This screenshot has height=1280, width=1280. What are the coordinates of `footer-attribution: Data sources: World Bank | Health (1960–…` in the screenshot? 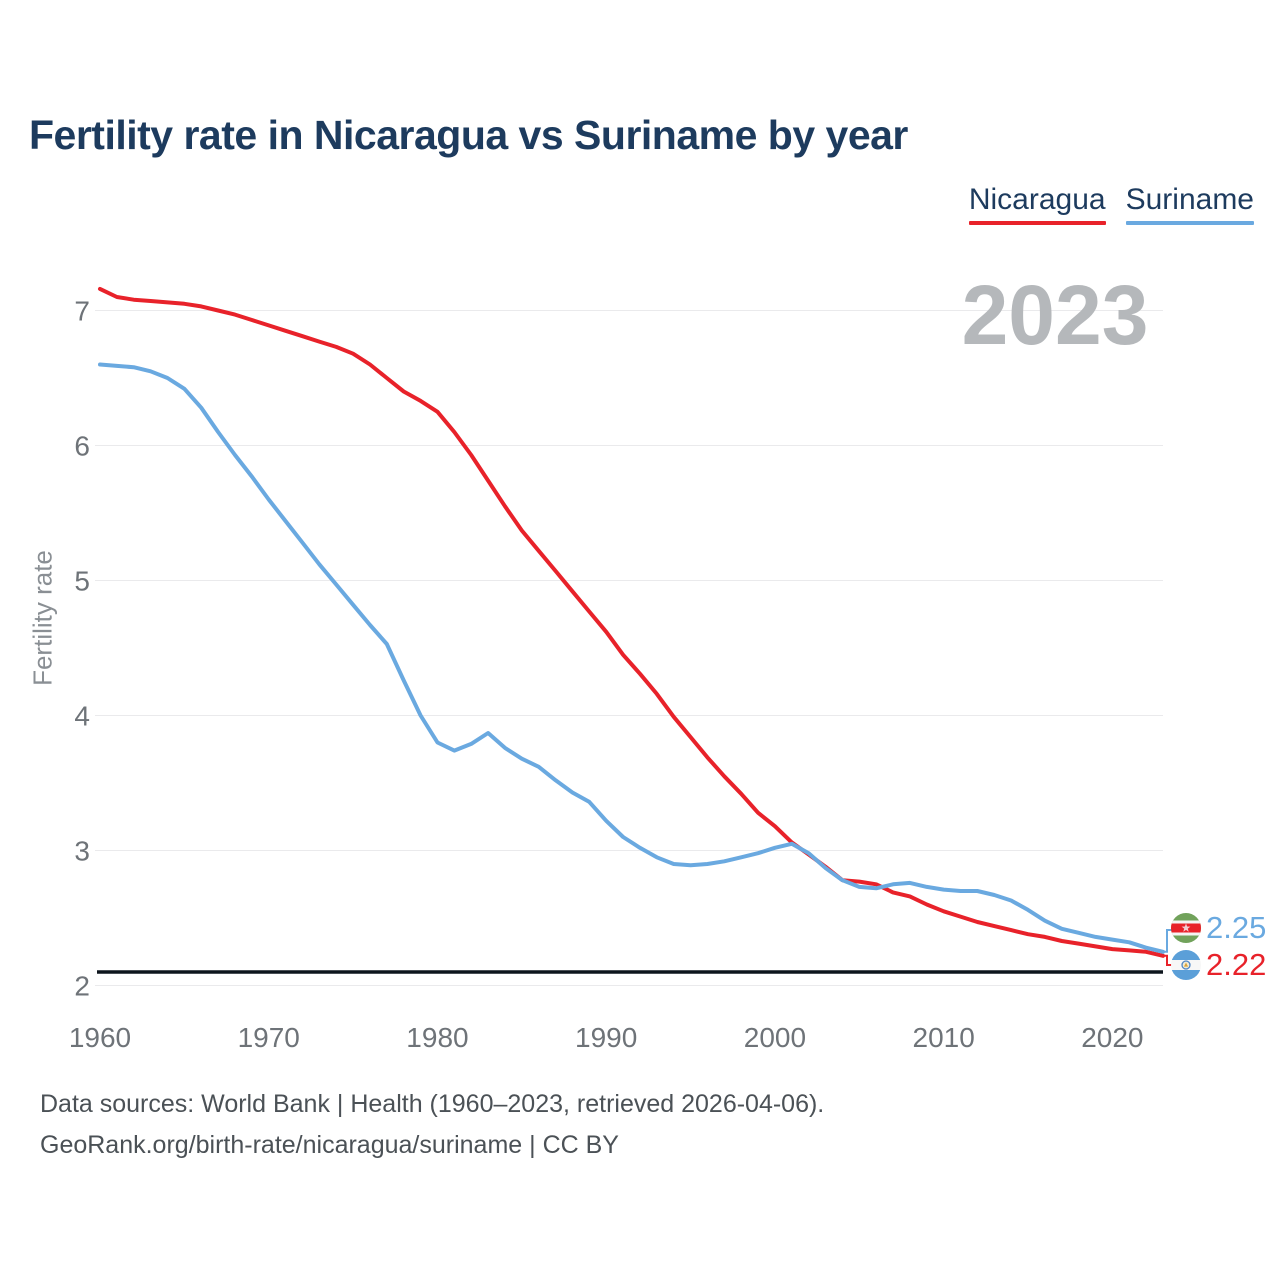 It's located at (432, 1125).